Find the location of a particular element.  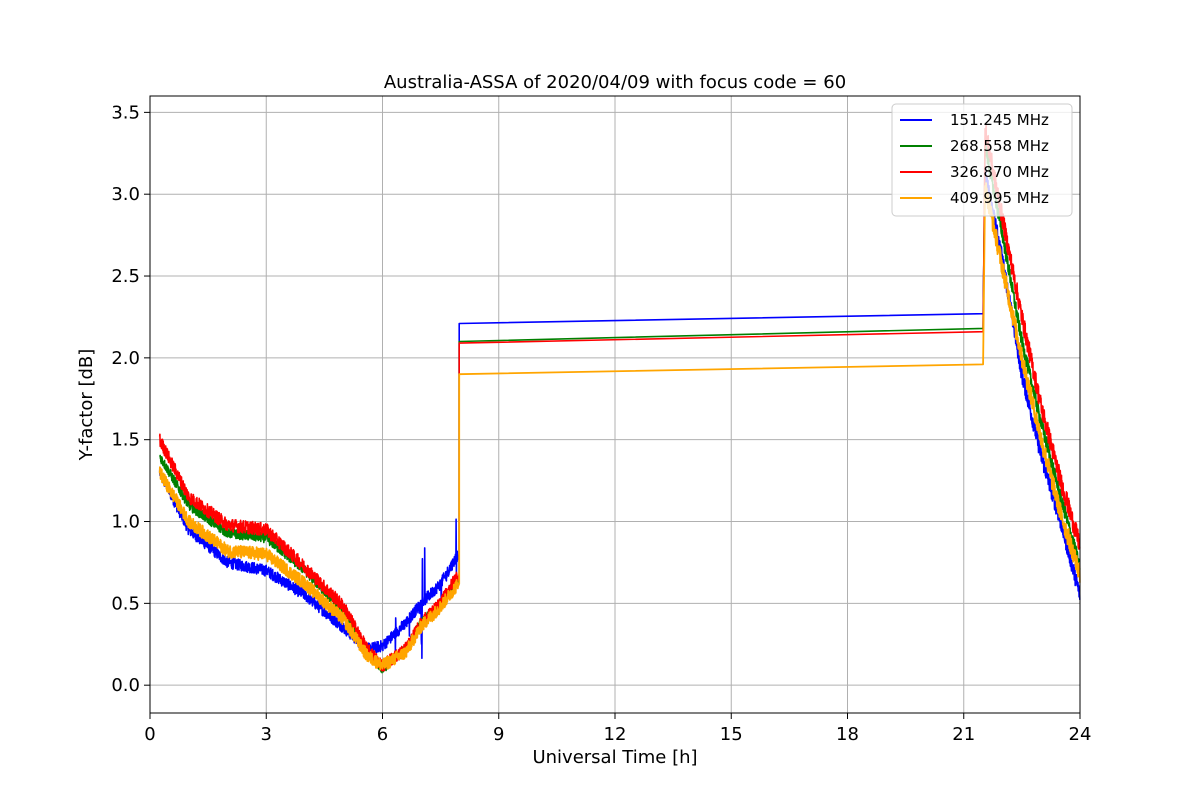

legend-box is located at coordinates (982, 160).